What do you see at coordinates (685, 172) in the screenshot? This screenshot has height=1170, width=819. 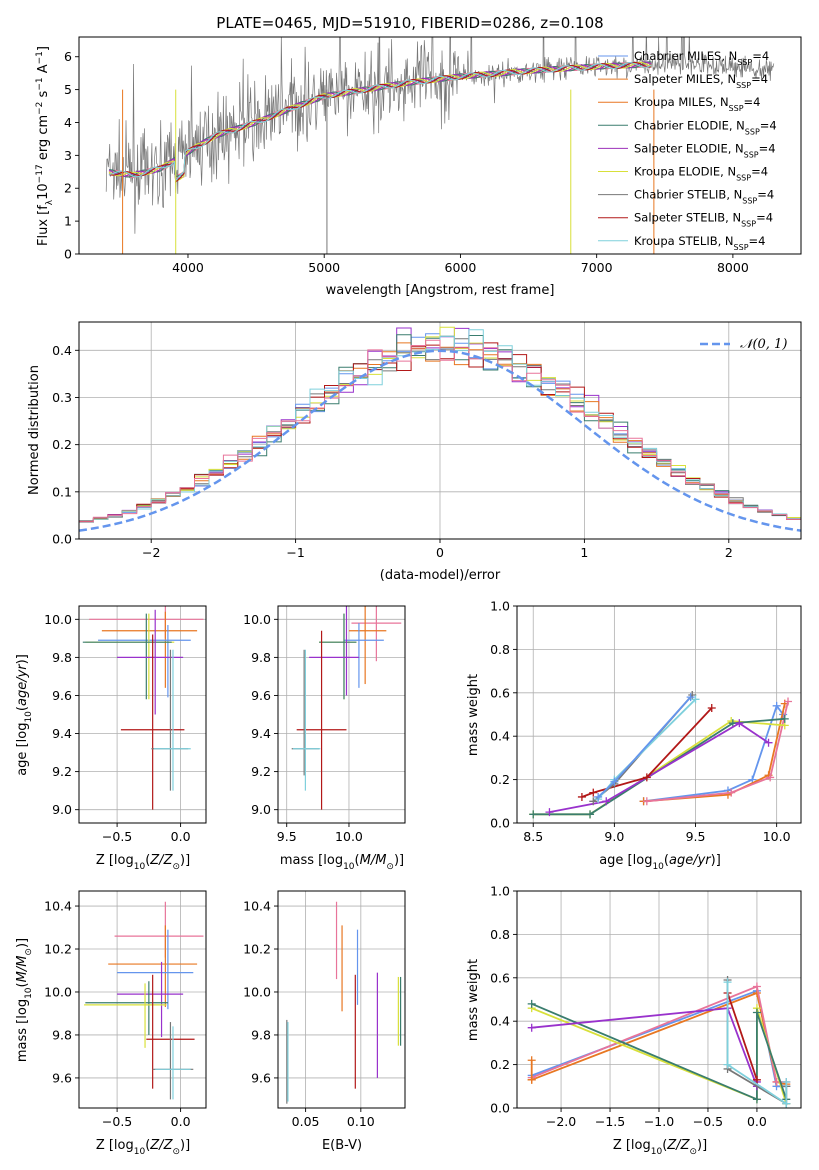 I see `legend-text: Kroupa ELODIE, N` at bounding box center [685, 172].